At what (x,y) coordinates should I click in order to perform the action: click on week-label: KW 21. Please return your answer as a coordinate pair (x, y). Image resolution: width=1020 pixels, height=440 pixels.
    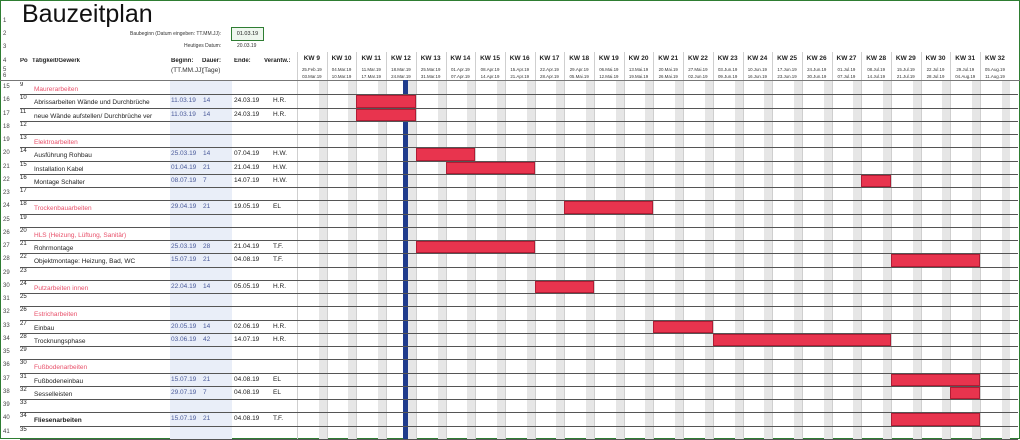
    Looking at the image, I should click on (668, 58).